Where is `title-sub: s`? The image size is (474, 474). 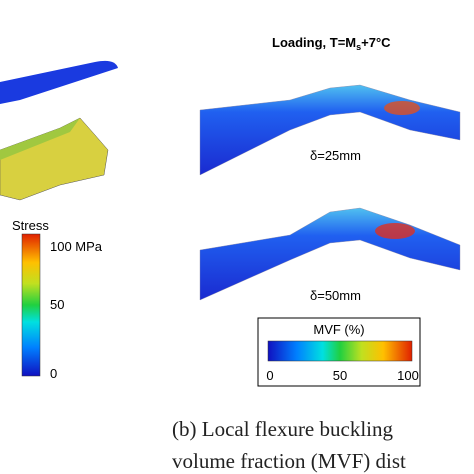 title-sub: s is located at coordinates (358, 47).